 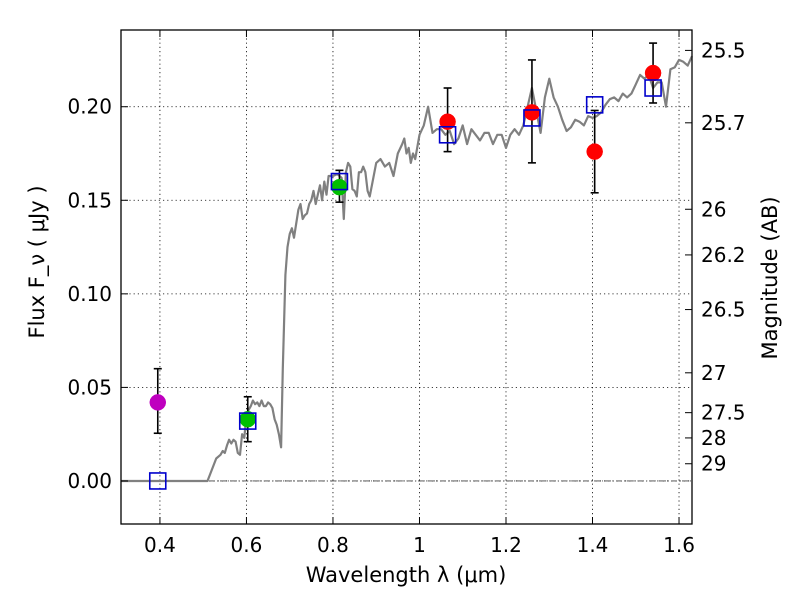 I want to click on y-tick-label: 0.00, so click(x=89, y=481).